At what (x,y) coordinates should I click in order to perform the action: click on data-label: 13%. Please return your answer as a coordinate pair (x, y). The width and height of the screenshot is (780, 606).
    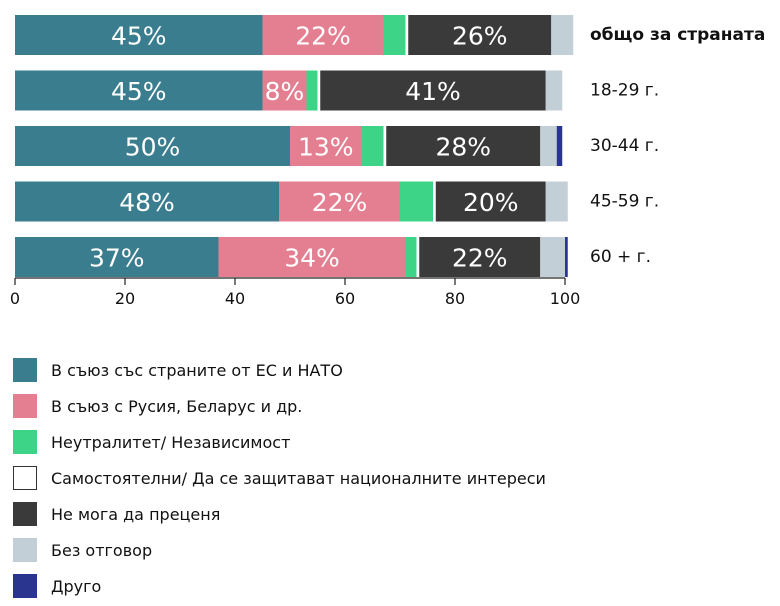
    Looking at the image, I should click on (326, 147).